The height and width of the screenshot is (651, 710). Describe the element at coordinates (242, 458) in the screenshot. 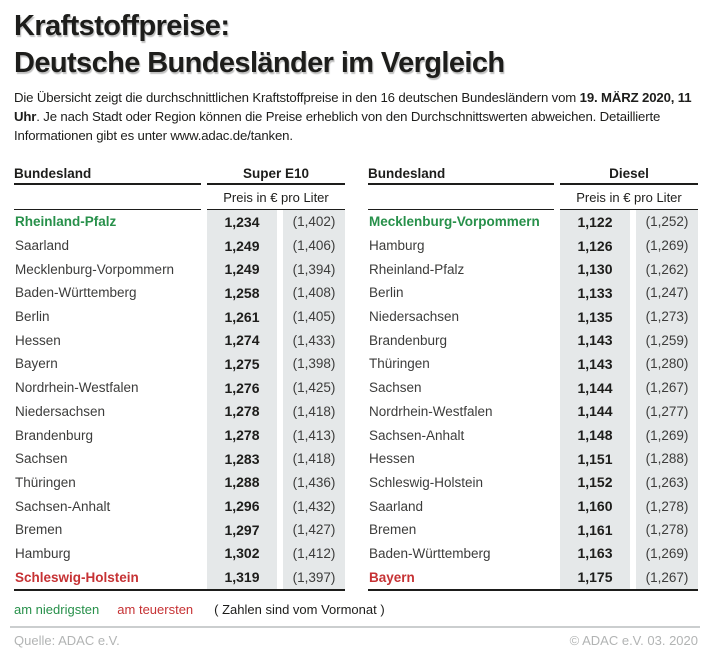

I see `price-current: 1,283` at that location.